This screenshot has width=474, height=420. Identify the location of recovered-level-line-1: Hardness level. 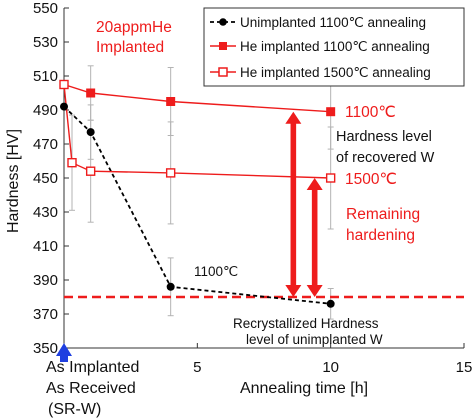
(384, 137).